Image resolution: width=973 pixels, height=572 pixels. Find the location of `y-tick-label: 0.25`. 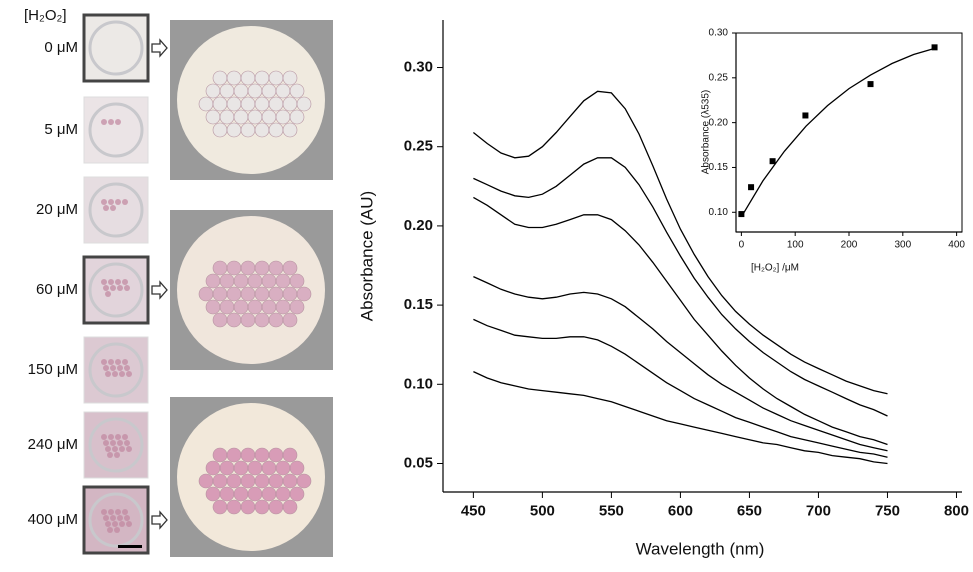

y-tick-label: 0.25 is located at coordinates (719, 77).